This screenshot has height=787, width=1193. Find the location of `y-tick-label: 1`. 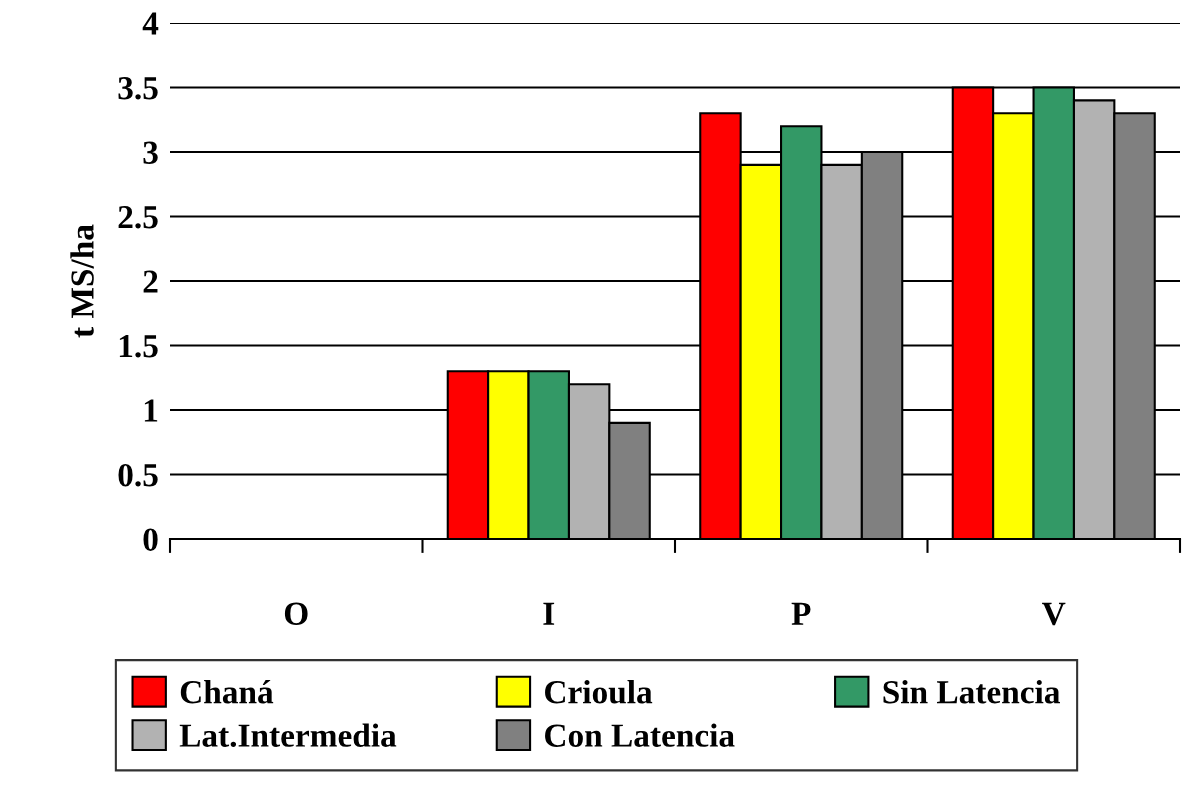

y-tick-label: 1 is located at coordinates (151, 410).